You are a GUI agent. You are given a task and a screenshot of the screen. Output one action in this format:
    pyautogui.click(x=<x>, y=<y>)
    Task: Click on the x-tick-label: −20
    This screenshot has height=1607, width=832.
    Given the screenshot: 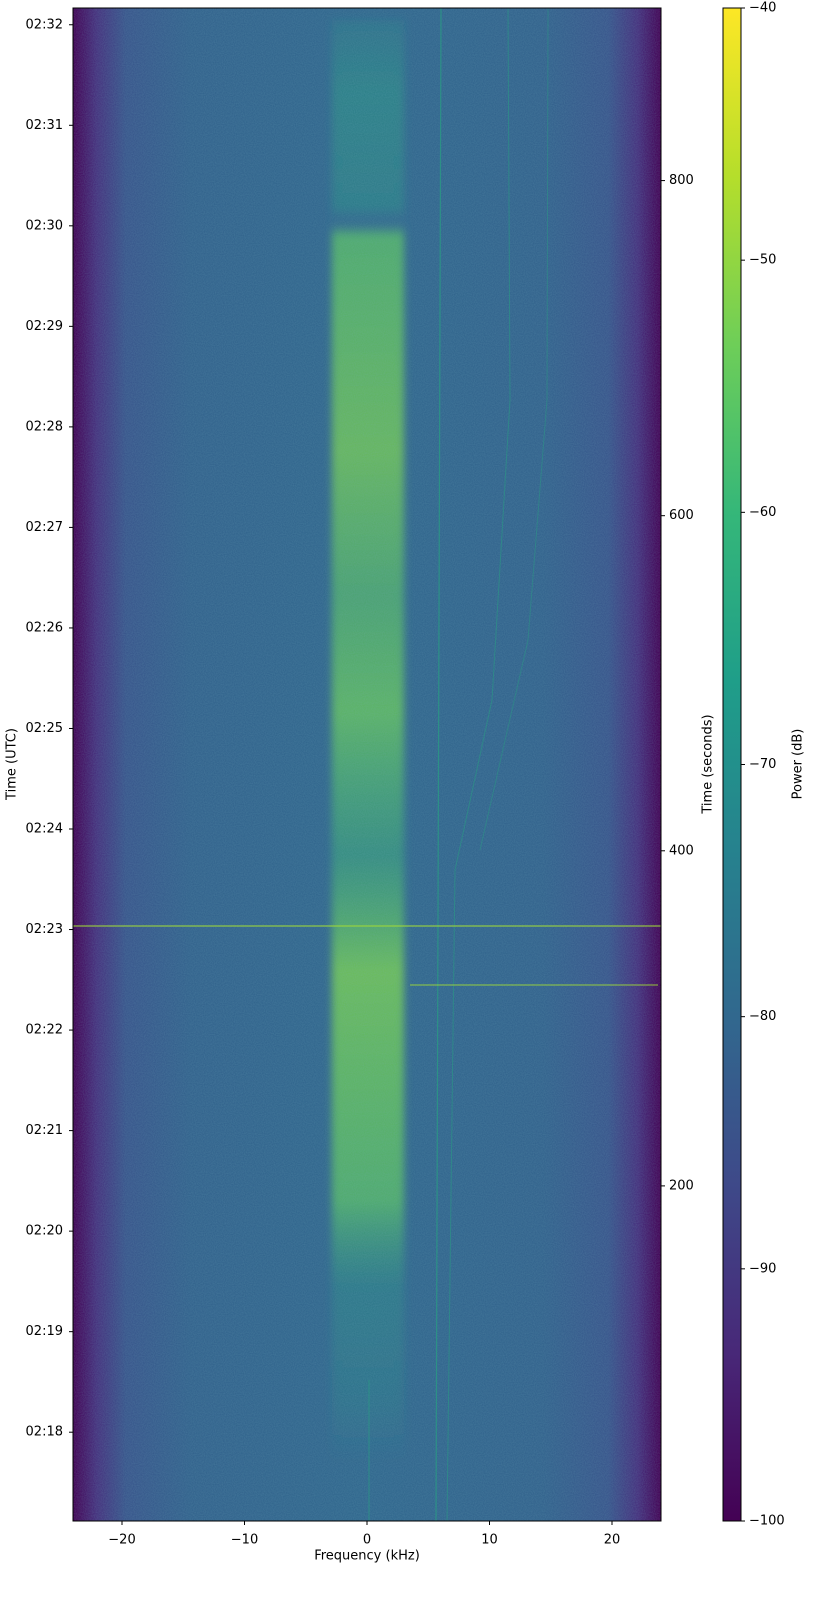 What is the action you would take?
    pyautogui.click(x=121, y=1540)
    